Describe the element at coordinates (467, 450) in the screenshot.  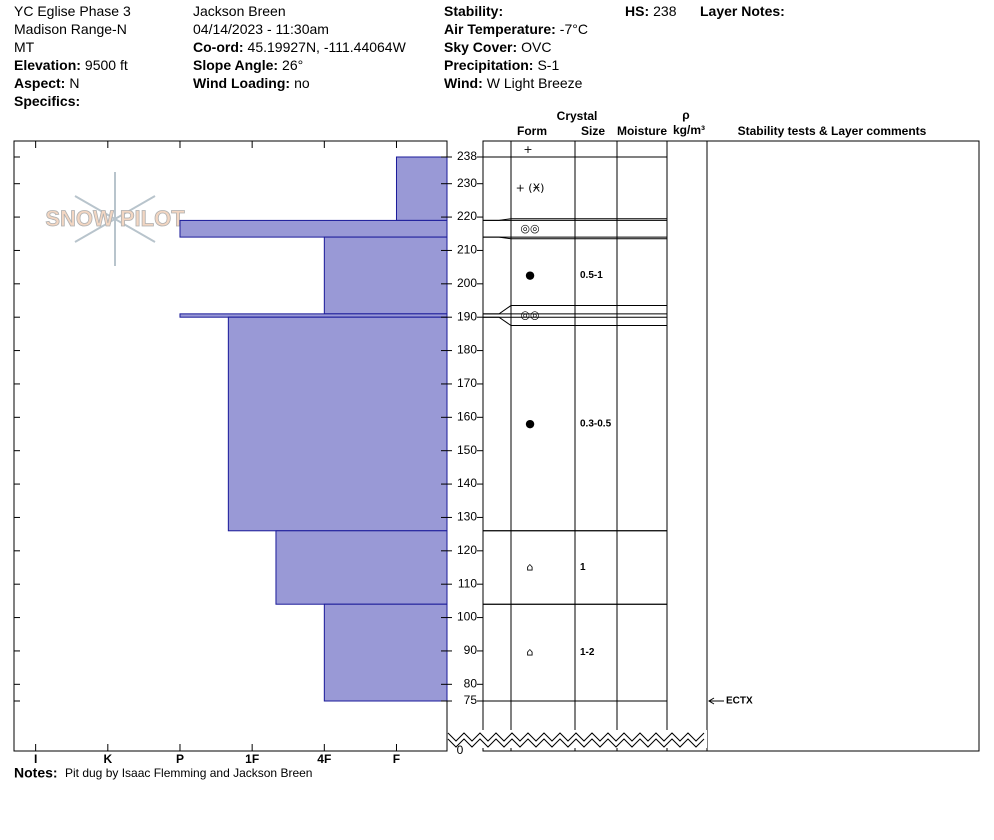
I see `y-tick-label: 150` at that location.